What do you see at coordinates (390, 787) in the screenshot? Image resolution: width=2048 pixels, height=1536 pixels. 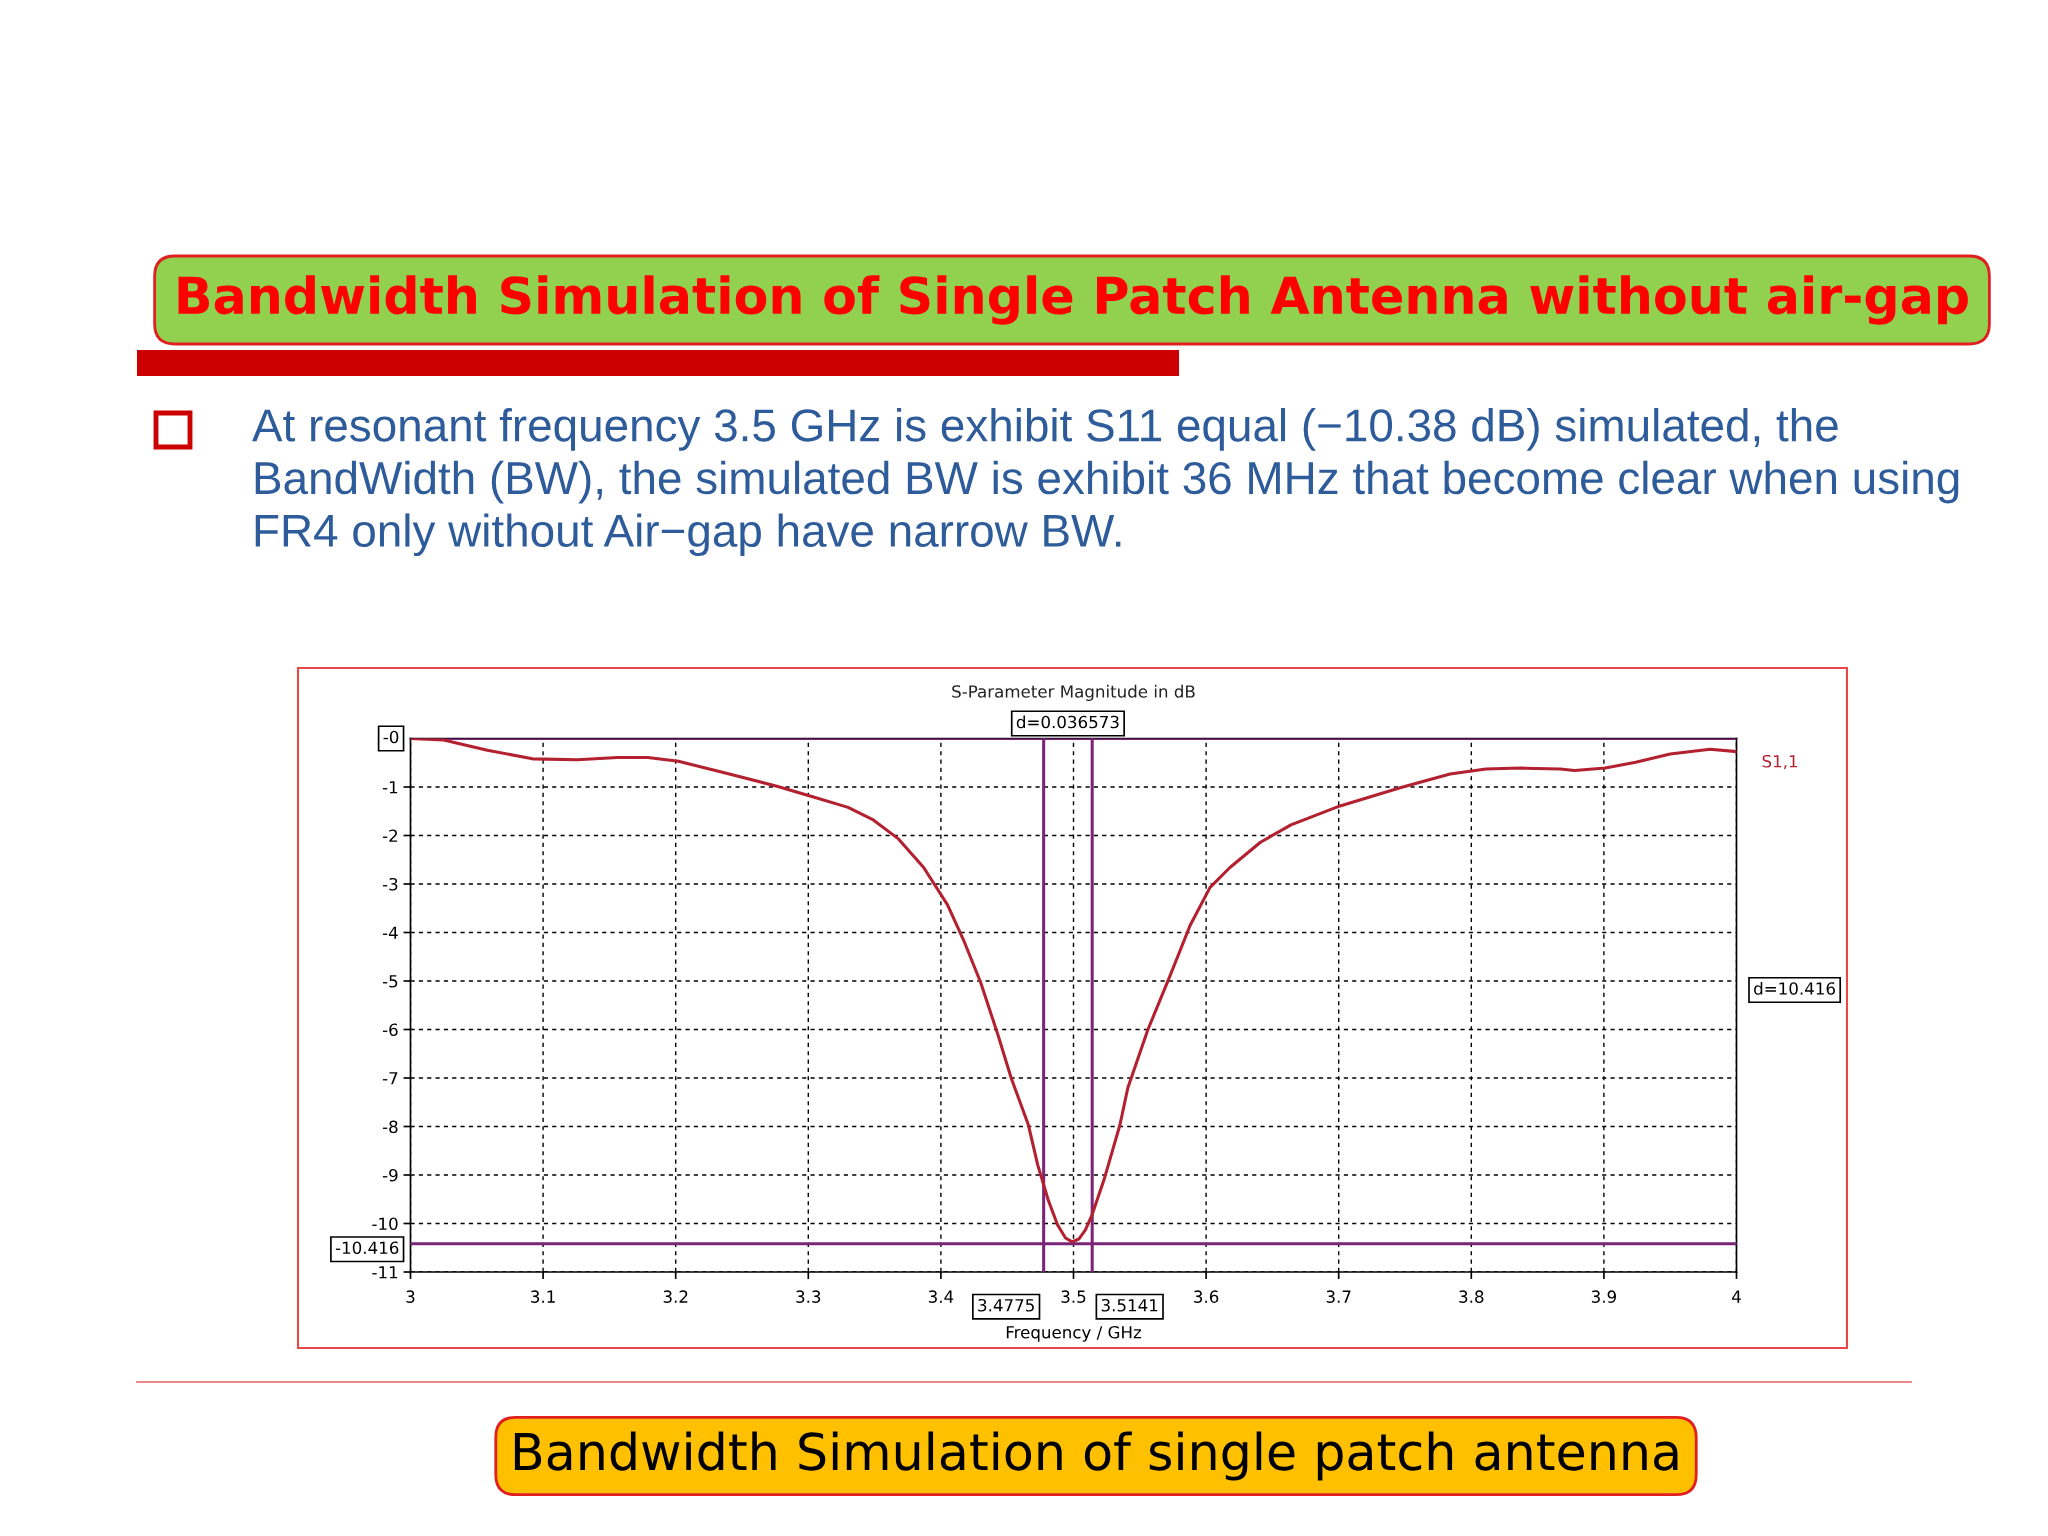 I see `y-tick-label: -1` at bounding box center [390, 787].